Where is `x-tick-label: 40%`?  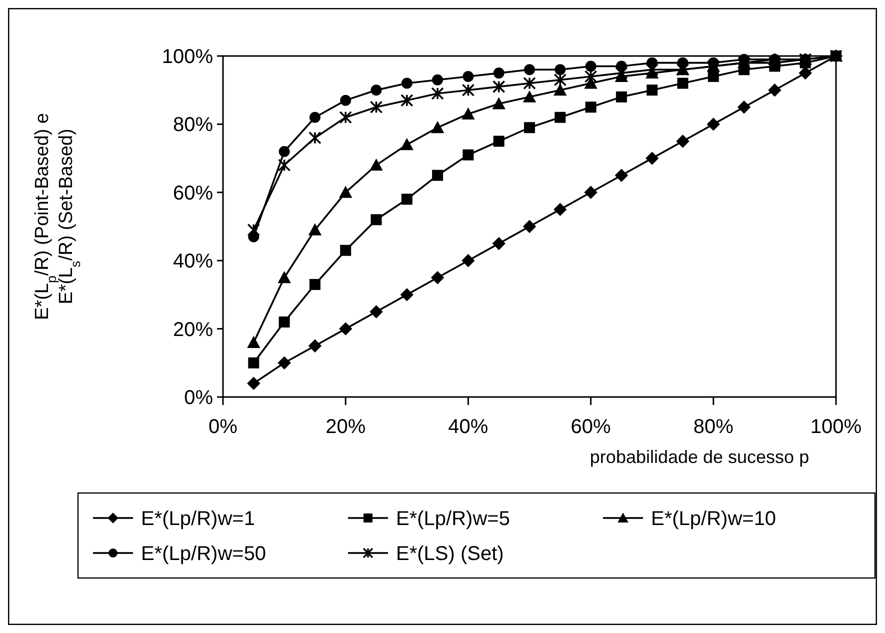
x-tick-label: 40% is located at coordinates (468, 427).